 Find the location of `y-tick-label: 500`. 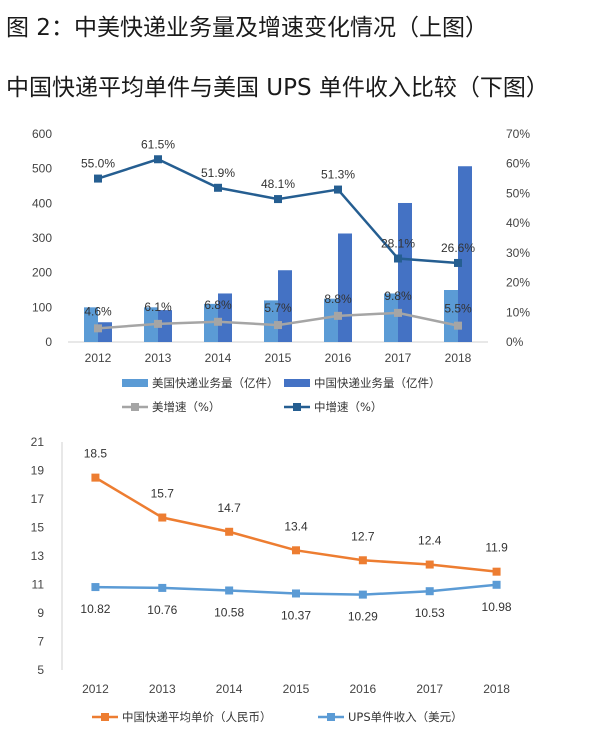

y-tick-label: 500 is located at coordinates (42, 169).